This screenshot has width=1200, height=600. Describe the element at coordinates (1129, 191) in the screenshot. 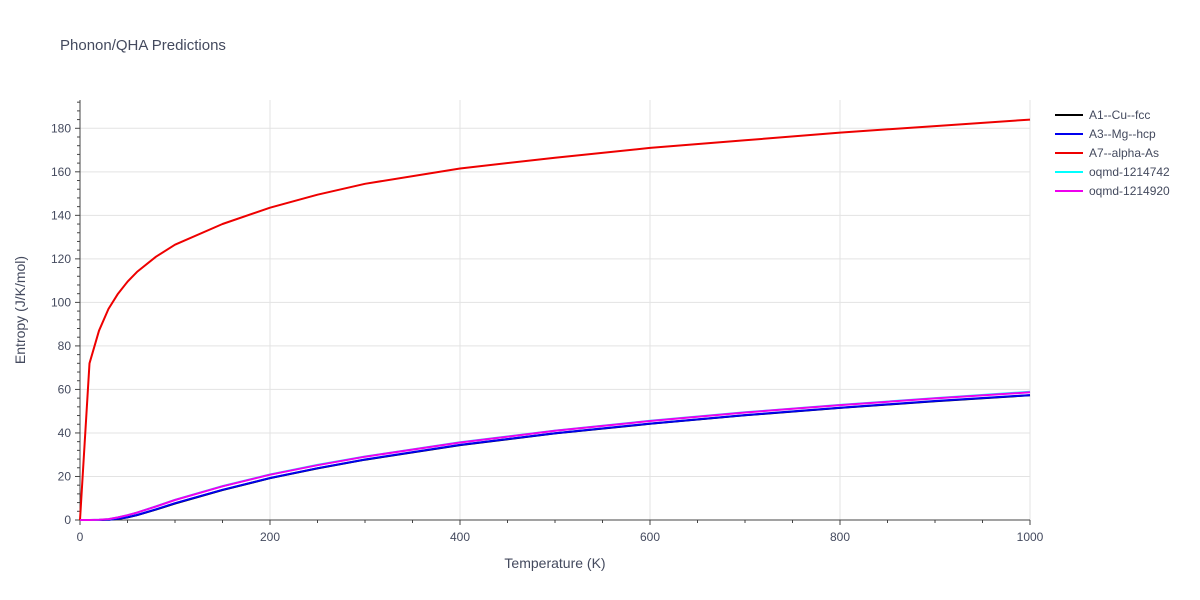

I see `legend-label: oqmd-1214920` at that location.